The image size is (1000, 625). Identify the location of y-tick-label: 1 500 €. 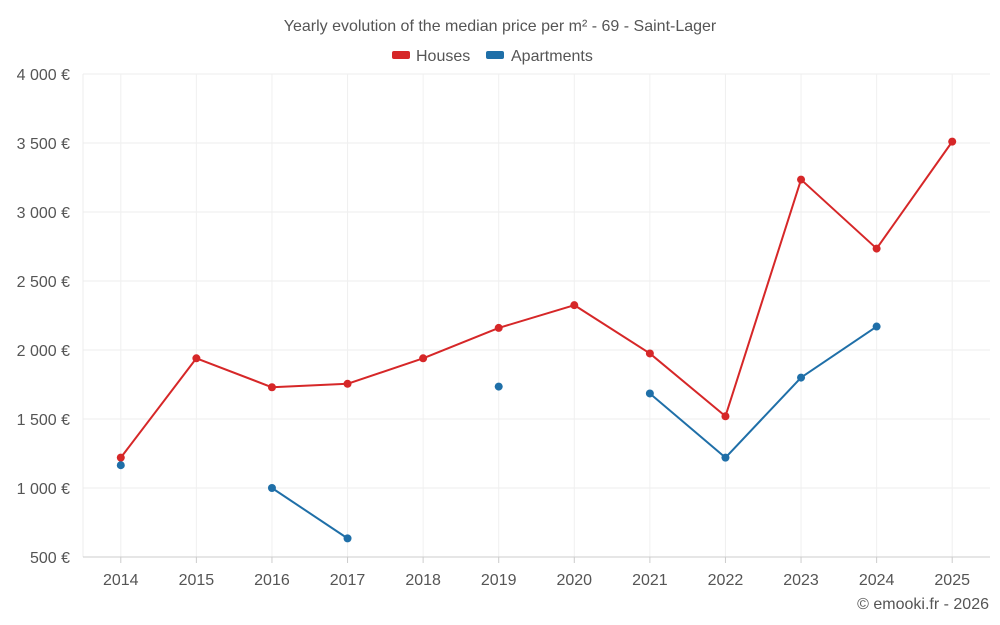
(43, 420).